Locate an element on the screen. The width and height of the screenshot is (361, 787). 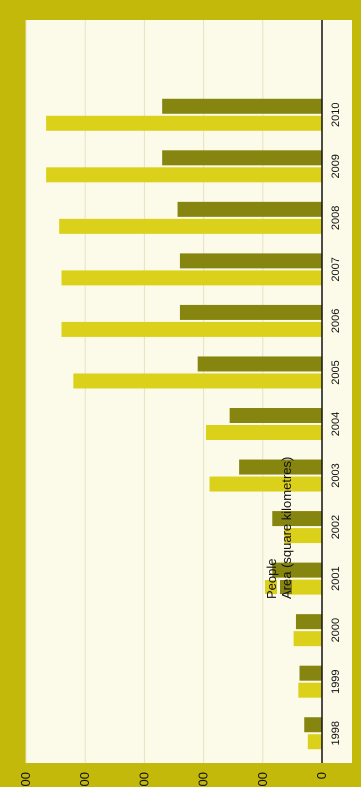
x-tick-label: 2000 is located at coordinates (336, 630).